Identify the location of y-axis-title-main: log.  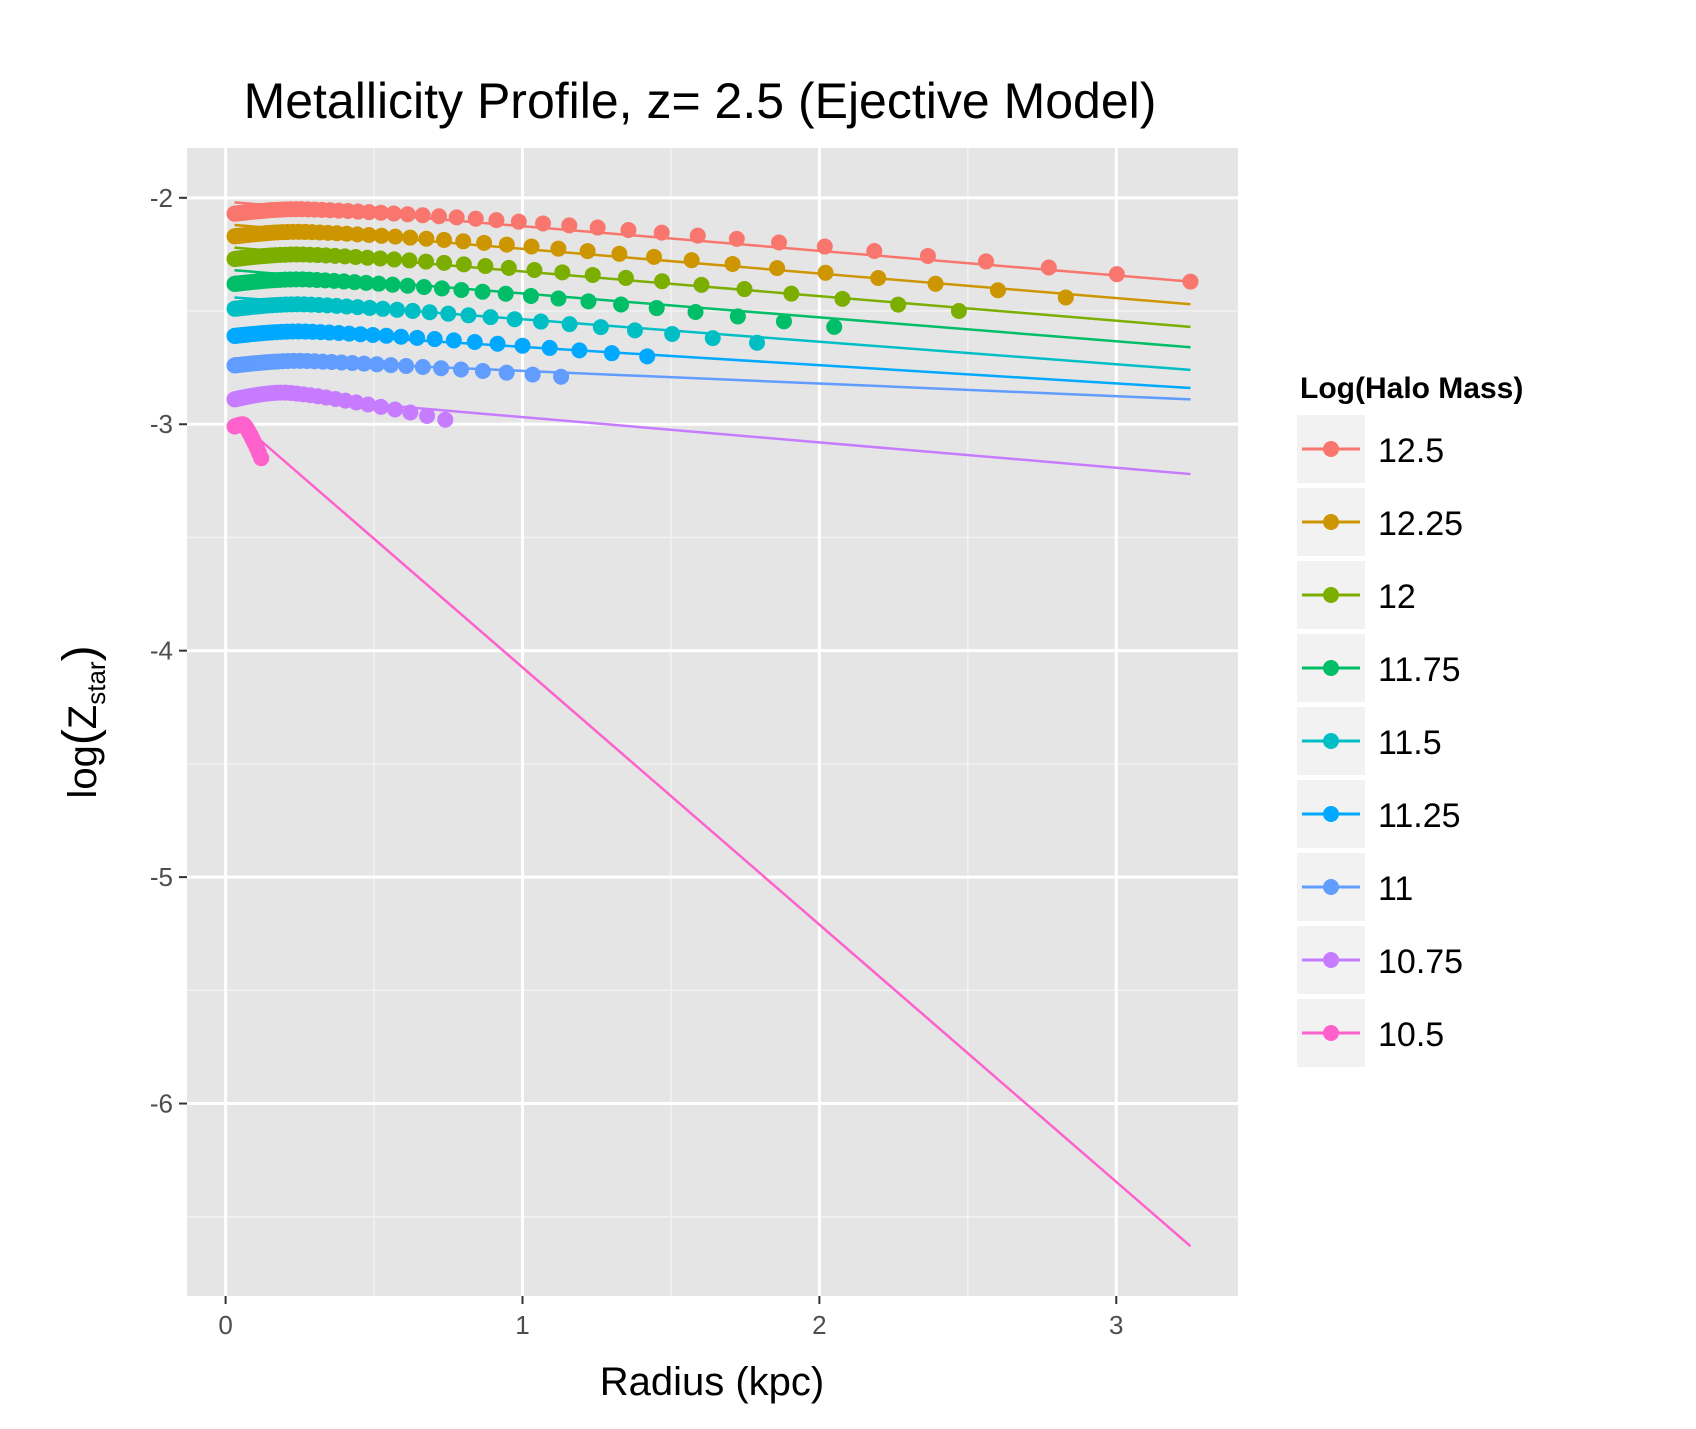
(83, 771).